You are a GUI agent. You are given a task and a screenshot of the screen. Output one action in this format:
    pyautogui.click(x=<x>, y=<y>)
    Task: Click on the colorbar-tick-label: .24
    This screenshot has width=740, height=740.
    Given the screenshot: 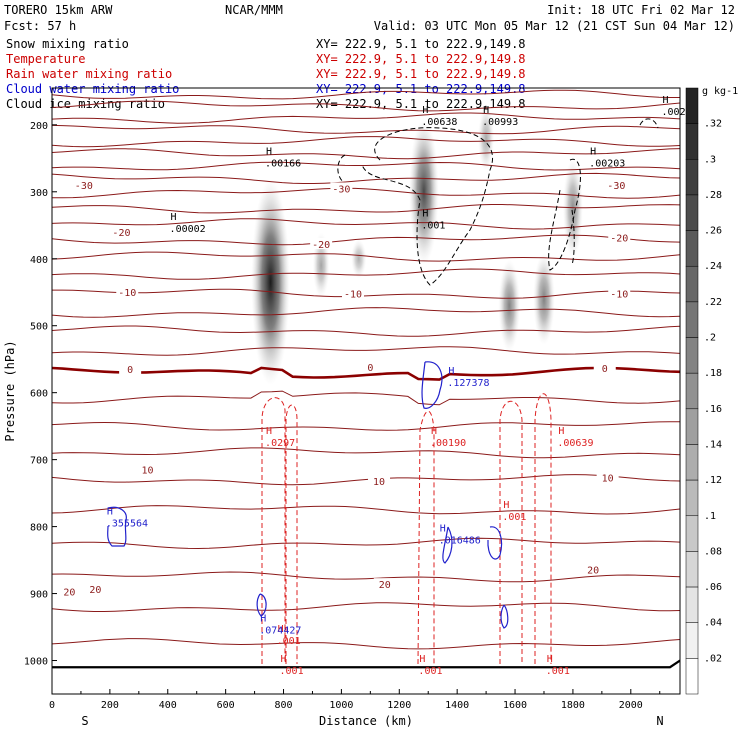 What is the action you would take?
    pyautogui.click(x=713, y=266)
    